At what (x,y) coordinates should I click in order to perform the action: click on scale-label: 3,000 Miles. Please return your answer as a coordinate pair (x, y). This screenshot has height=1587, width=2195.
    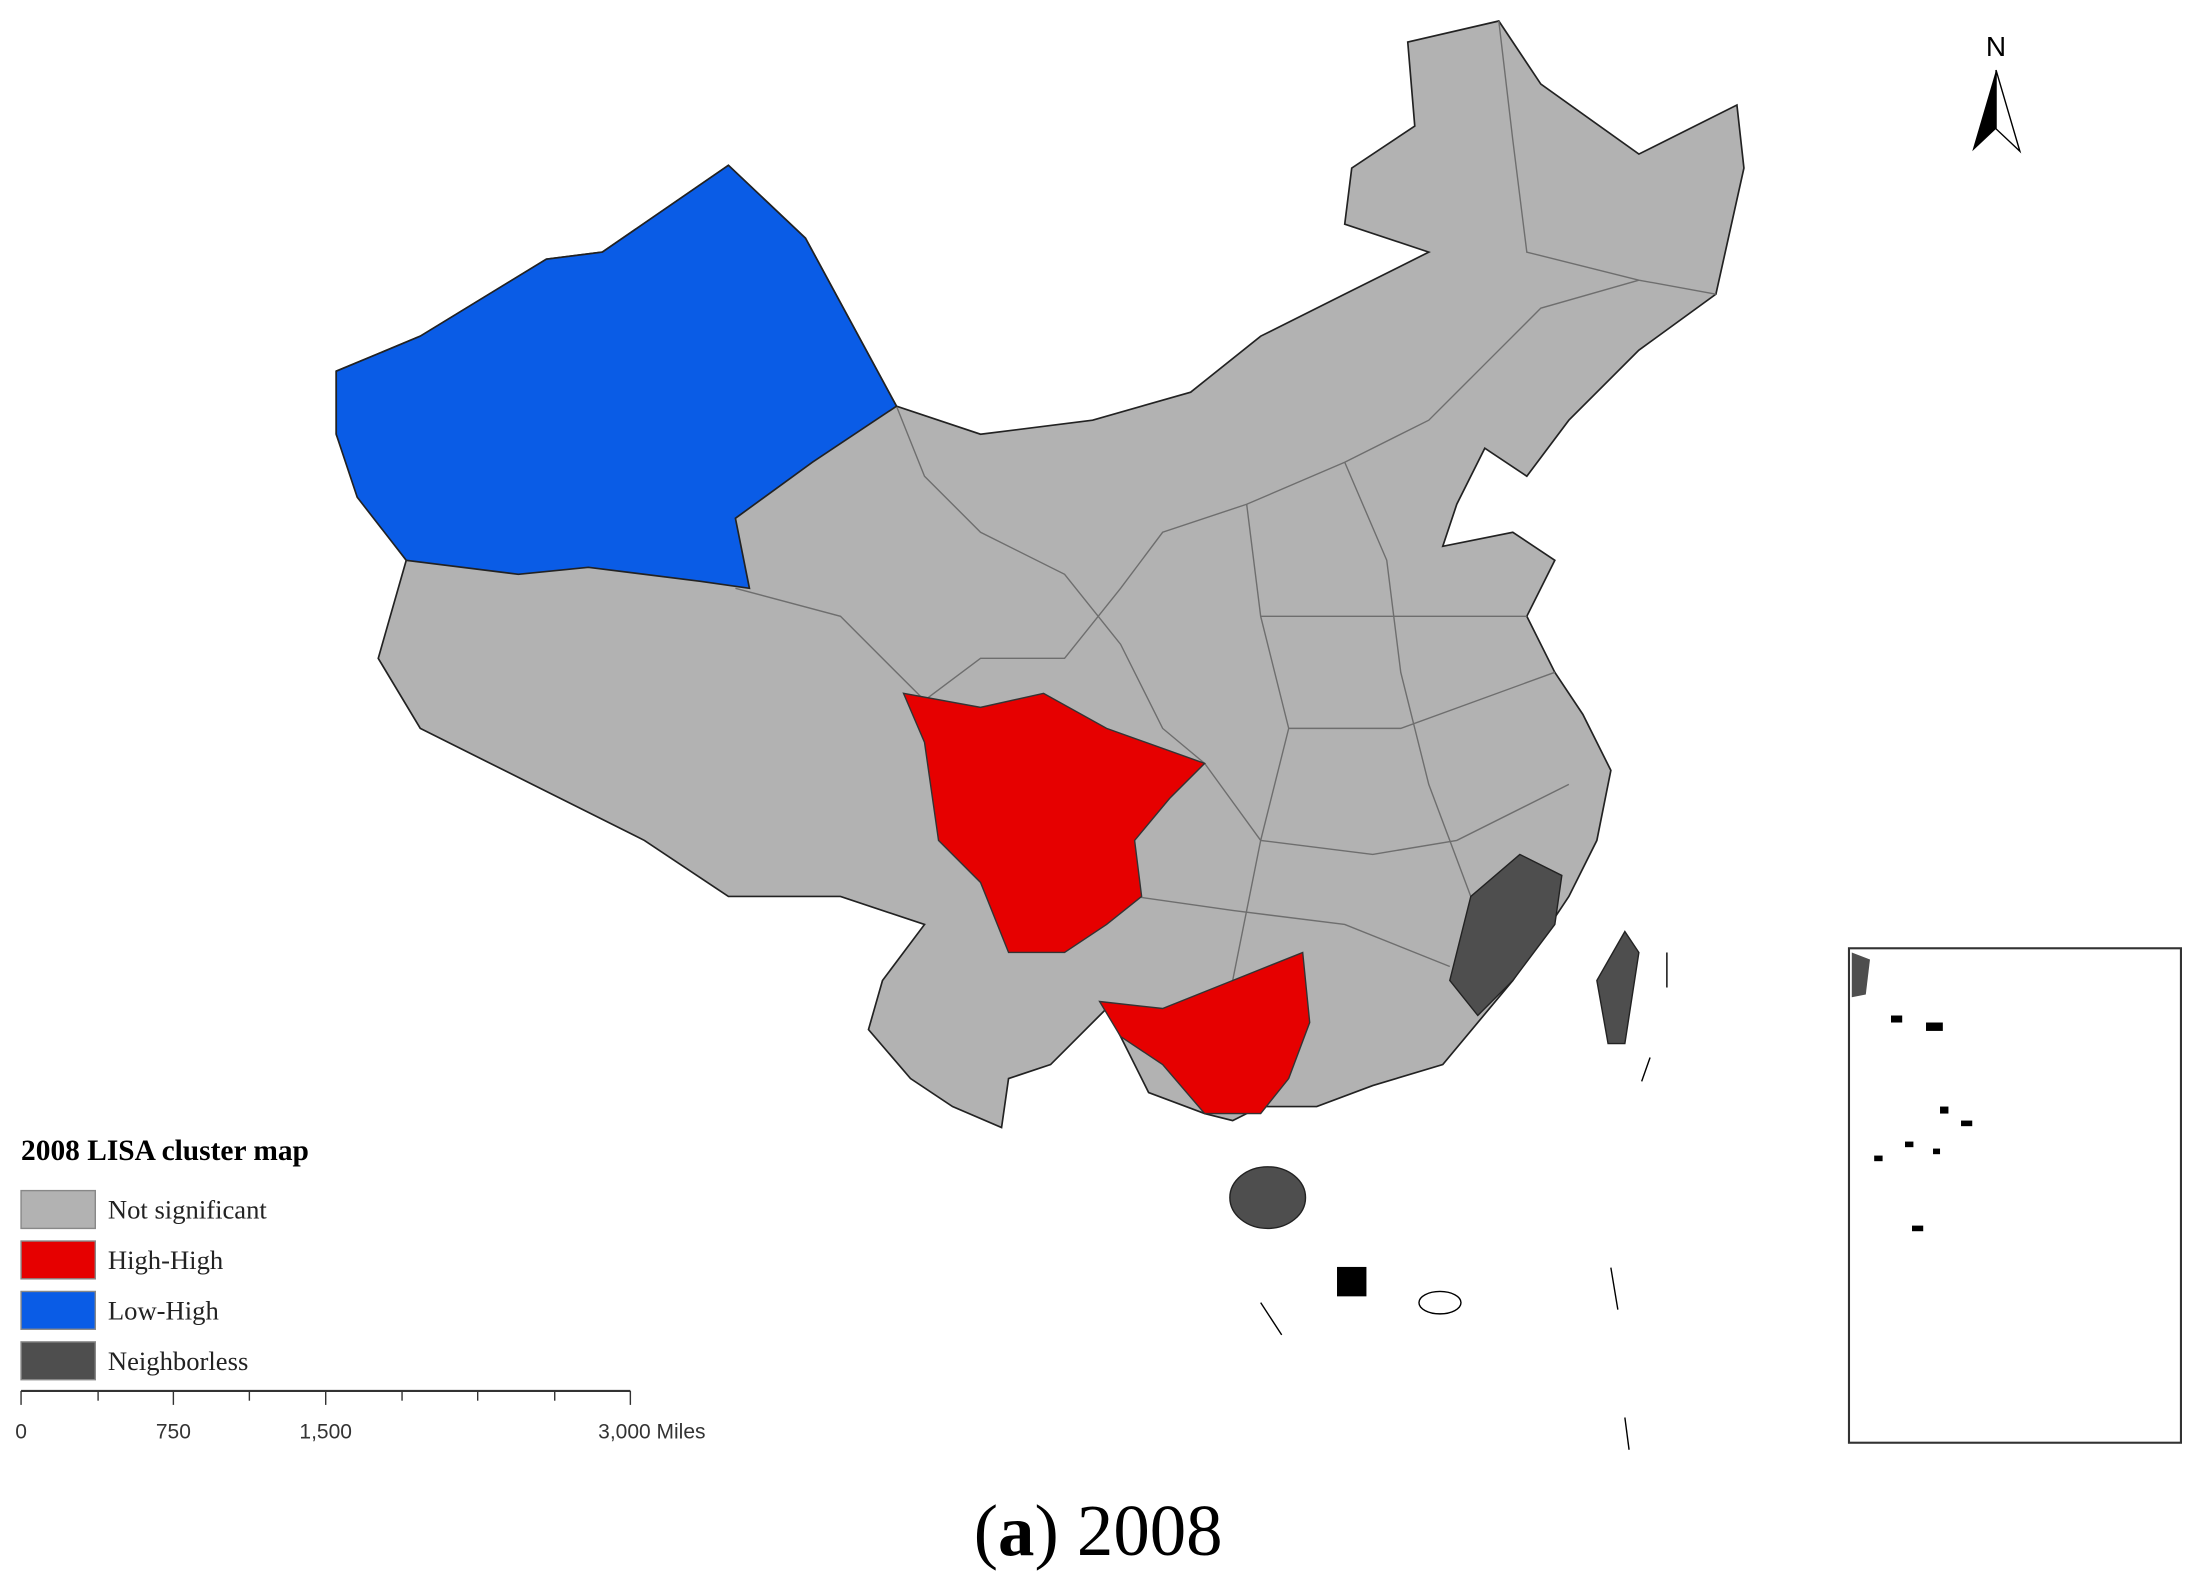
    Looking at the image, I should click on (651, 1432).